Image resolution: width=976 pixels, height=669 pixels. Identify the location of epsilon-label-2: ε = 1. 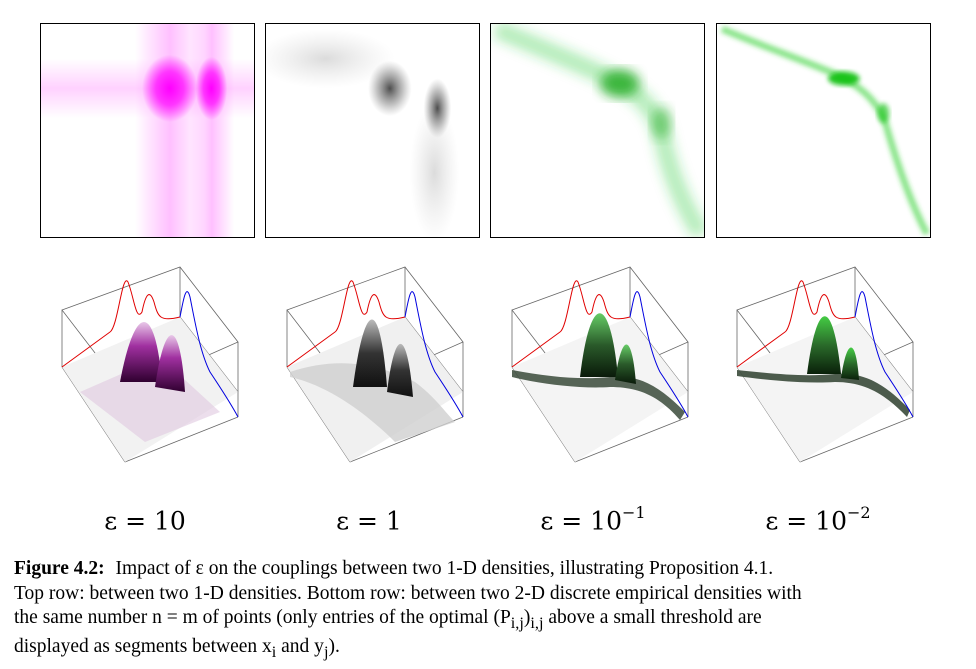
(369, 521).